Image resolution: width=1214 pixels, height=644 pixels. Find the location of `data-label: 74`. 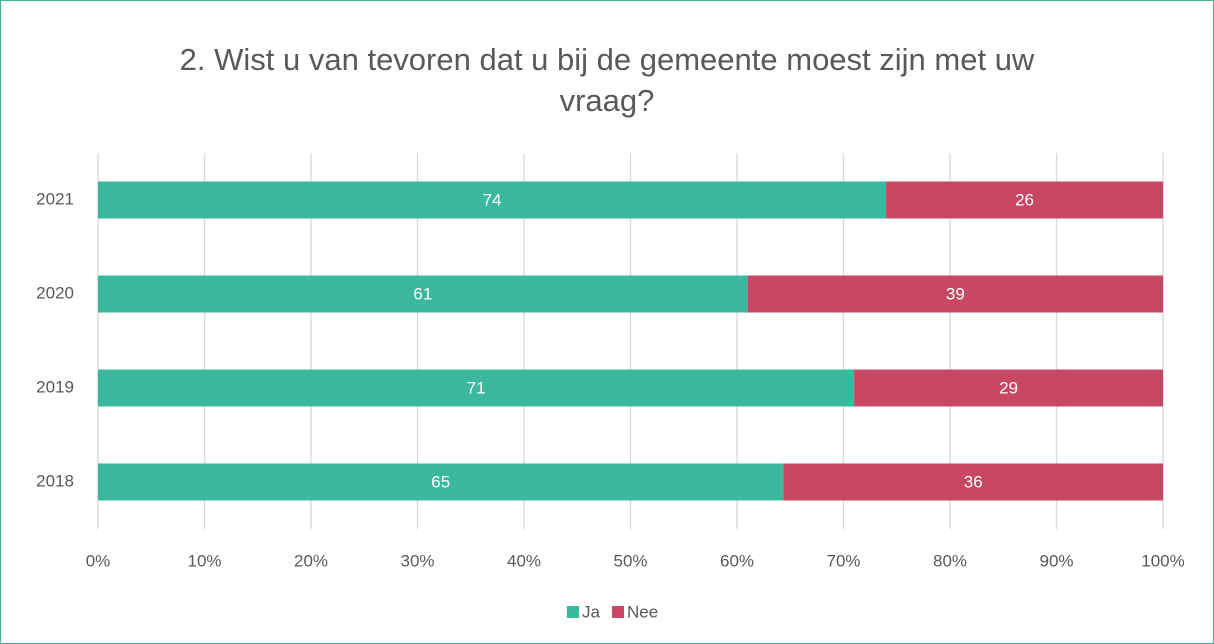

data-label: 74 is located at coordinates (492, 199).